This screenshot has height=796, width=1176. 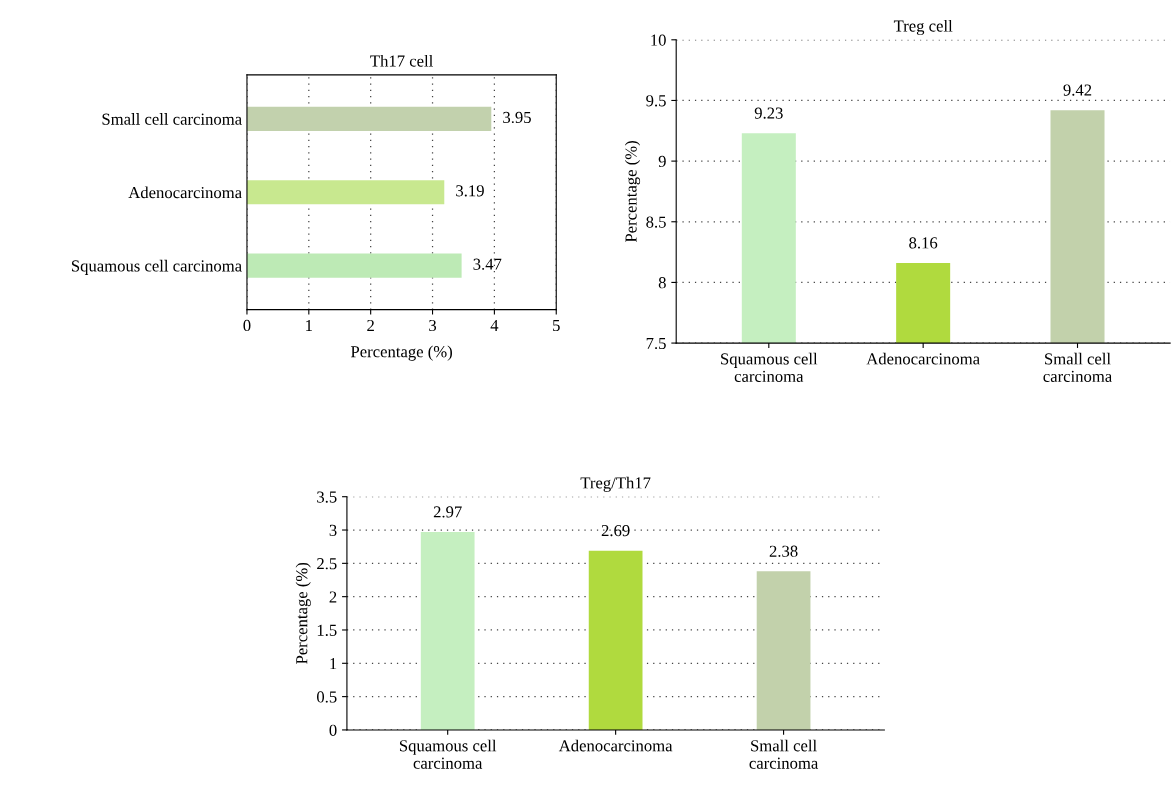 What do you see at coordinates (401, 353) in the screenshot?
I see `x-axis-title: Percentage (%)` at bounding box center [401, 353].